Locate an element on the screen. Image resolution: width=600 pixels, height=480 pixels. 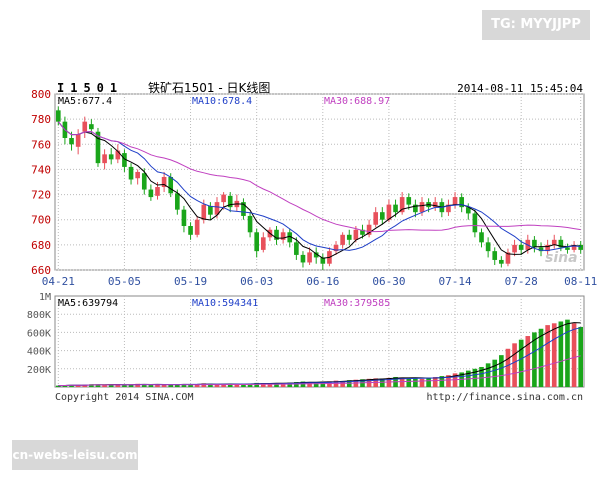
price-tick-label: 780 is located at coordinates (41, 119).